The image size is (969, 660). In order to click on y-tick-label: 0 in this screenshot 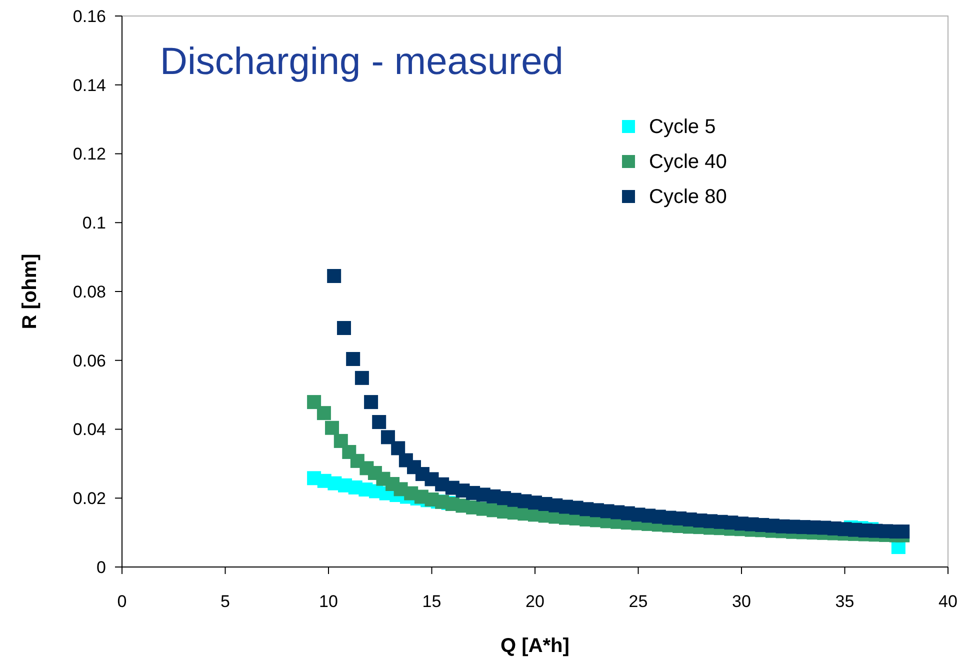, I will do `click(101, 567)`.